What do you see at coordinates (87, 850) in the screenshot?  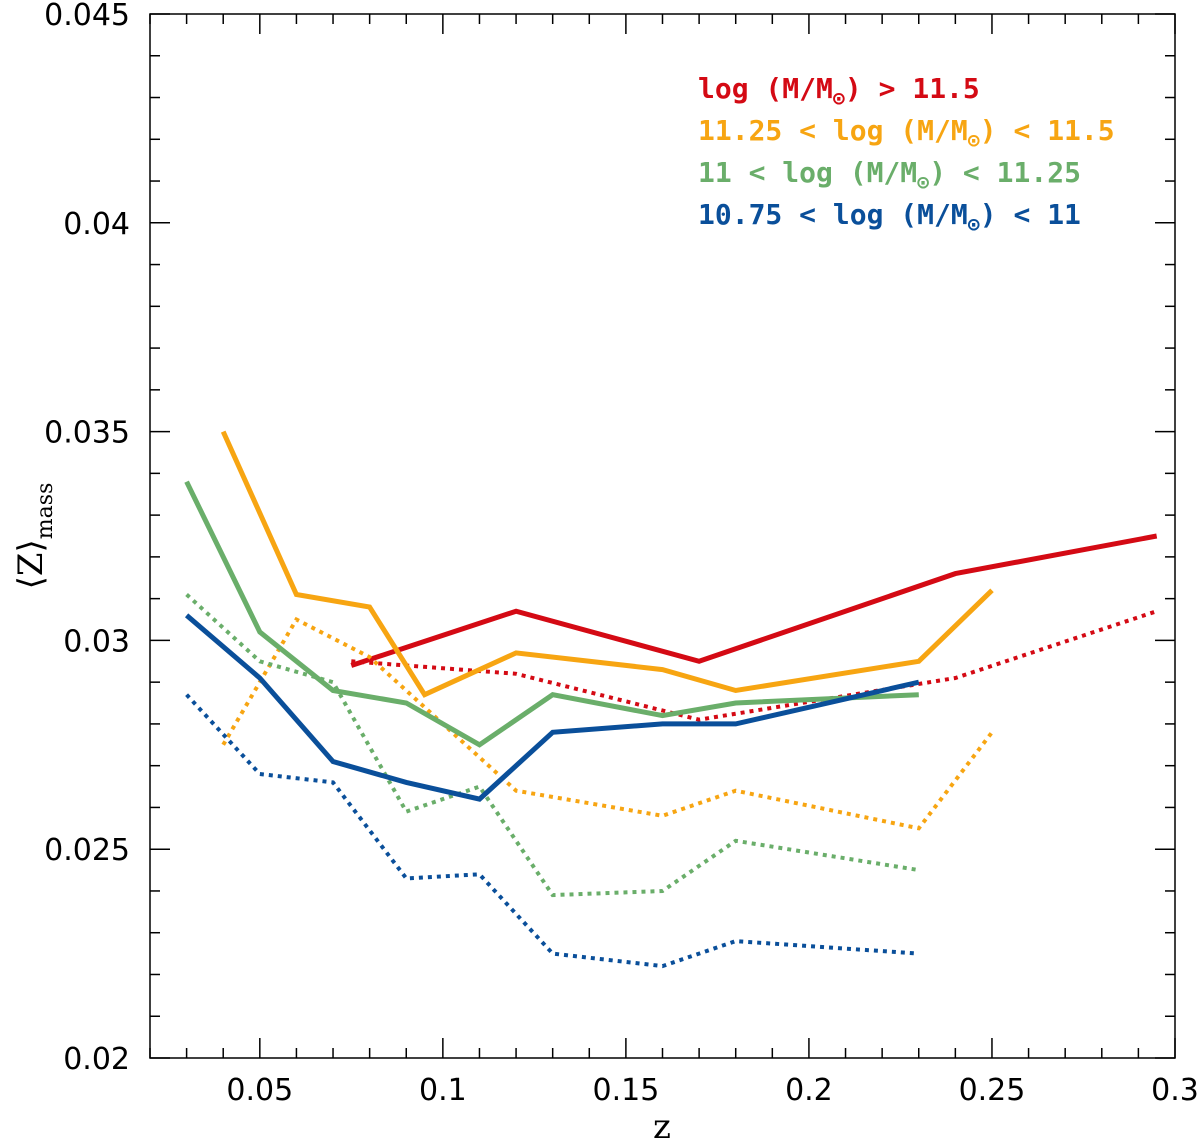 I see `y-tick-label: 0.025` at bounding box center [87, 850].